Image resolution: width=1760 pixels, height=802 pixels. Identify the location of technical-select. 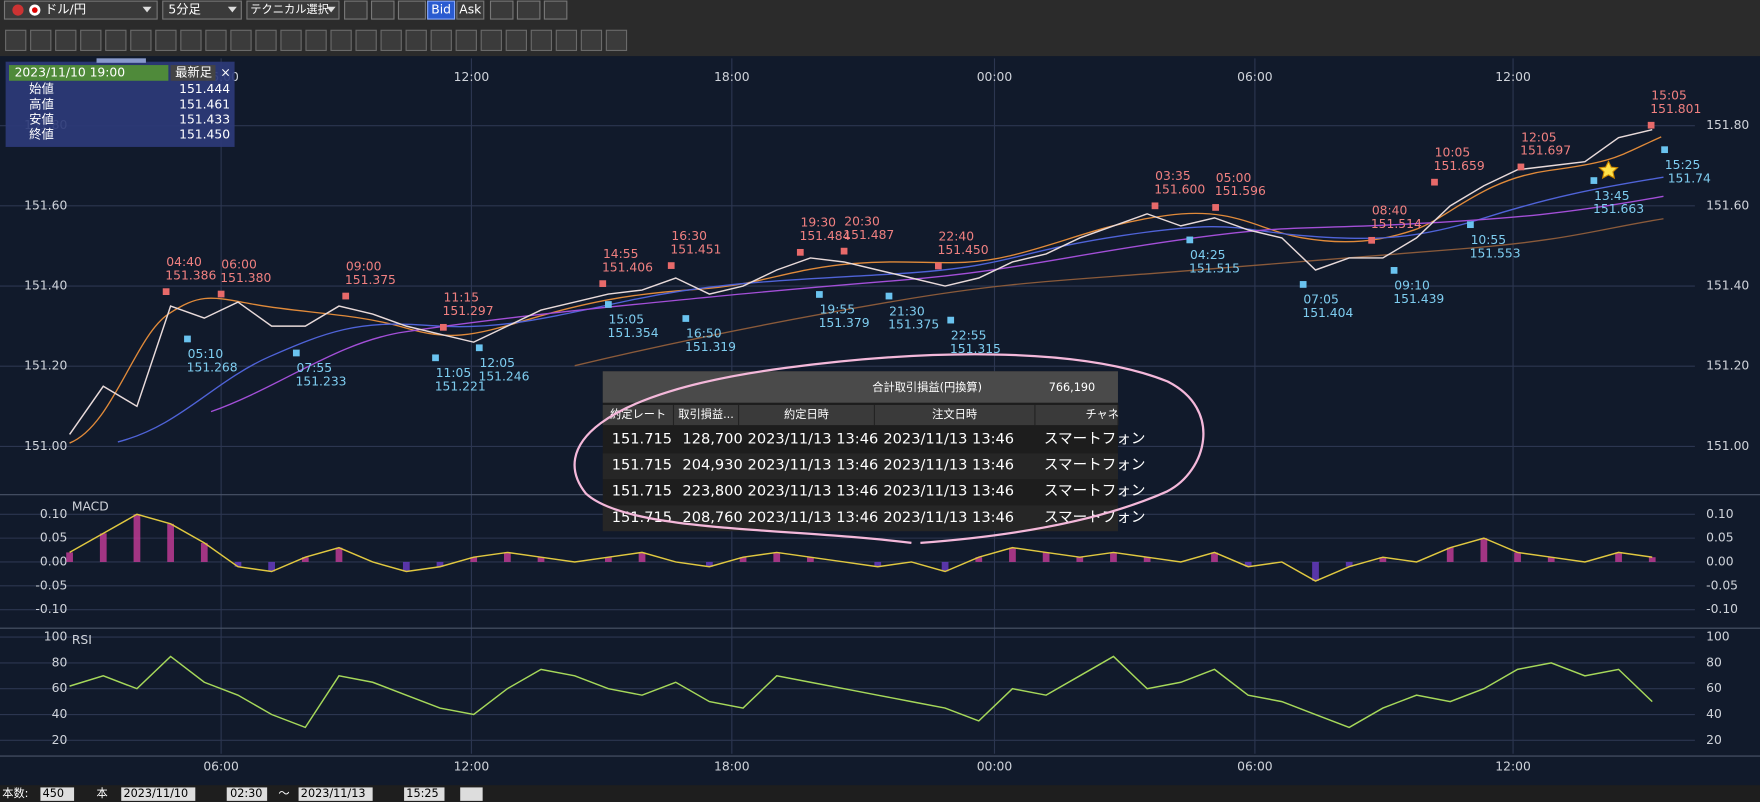
(293, 10).